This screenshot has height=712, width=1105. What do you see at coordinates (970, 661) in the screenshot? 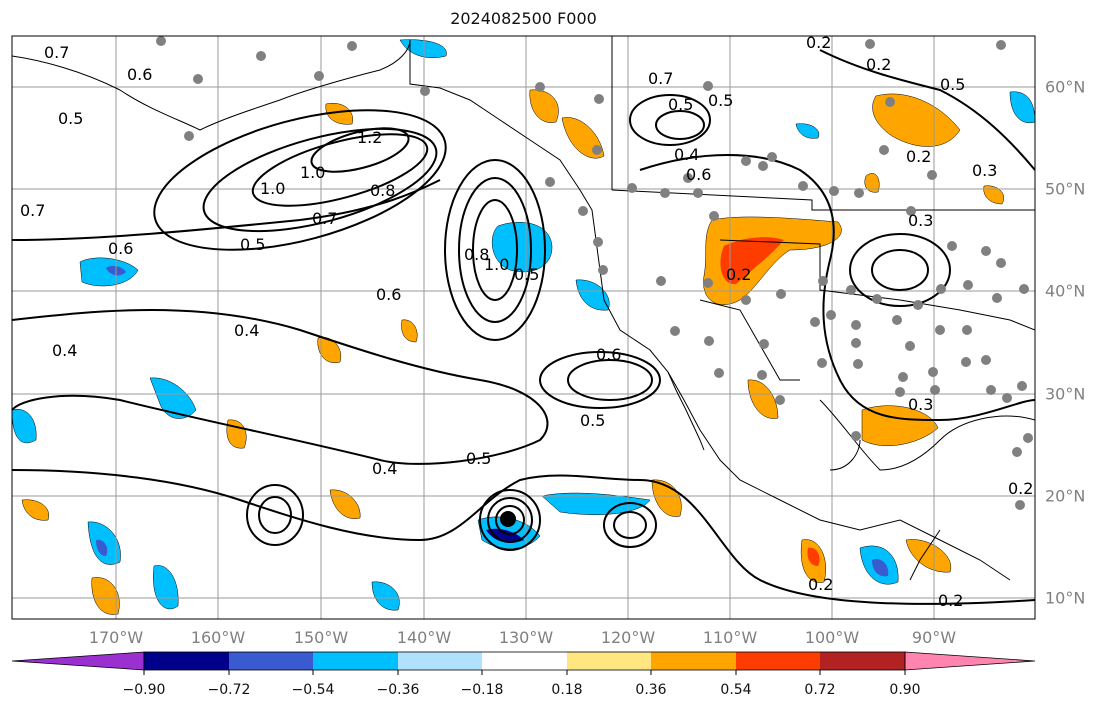
I see `colorbar-extend-max` at bounding box center [970, 661].